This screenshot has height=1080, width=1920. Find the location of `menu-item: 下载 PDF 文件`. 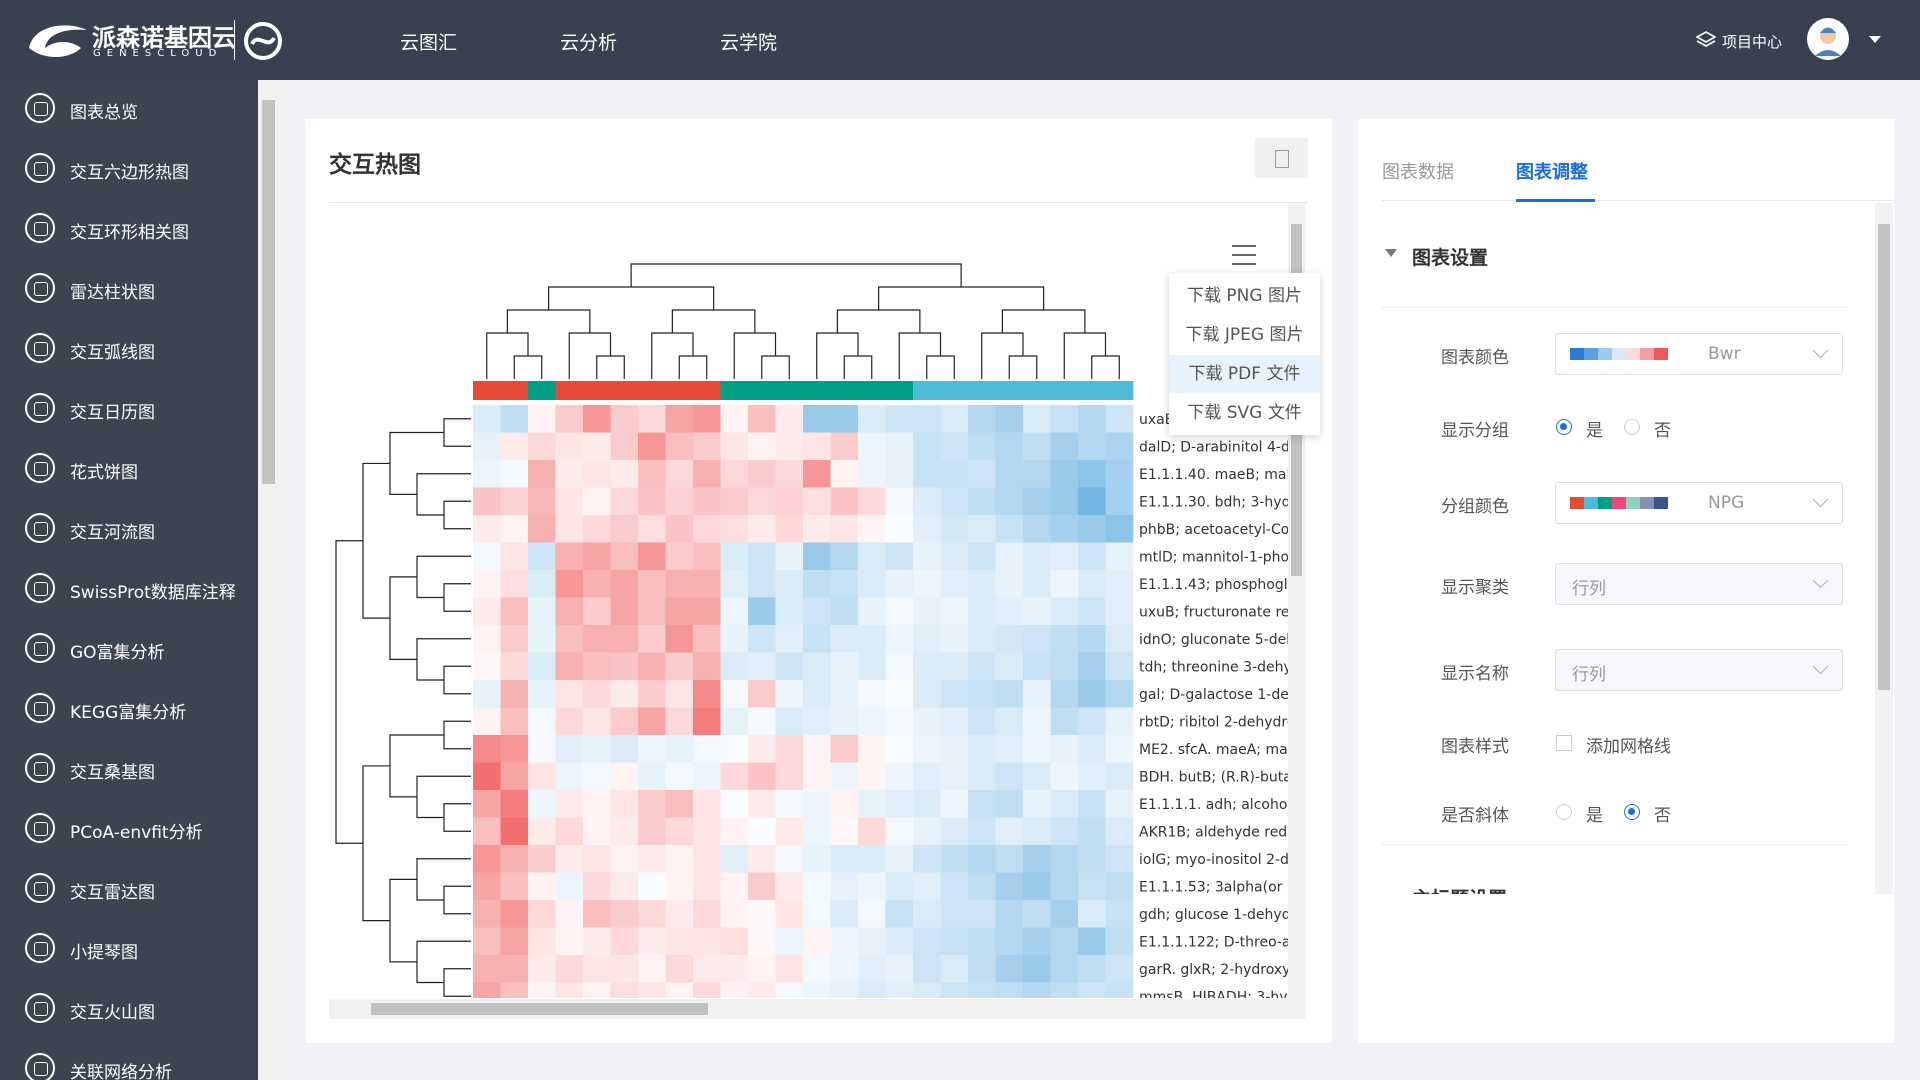

menu-item: 下载 PDF 文件 is located at coordinates (1244, 374).